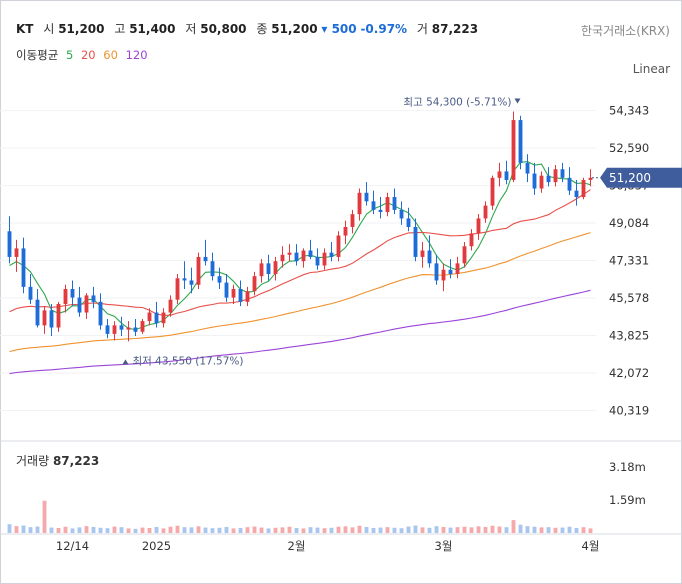 The width and height of the screenshot is (682, 584). What do you see at coordinates (136, 55) in the screenshot?
I see `ma120-legend: 120` at bounding box center [136, 55].